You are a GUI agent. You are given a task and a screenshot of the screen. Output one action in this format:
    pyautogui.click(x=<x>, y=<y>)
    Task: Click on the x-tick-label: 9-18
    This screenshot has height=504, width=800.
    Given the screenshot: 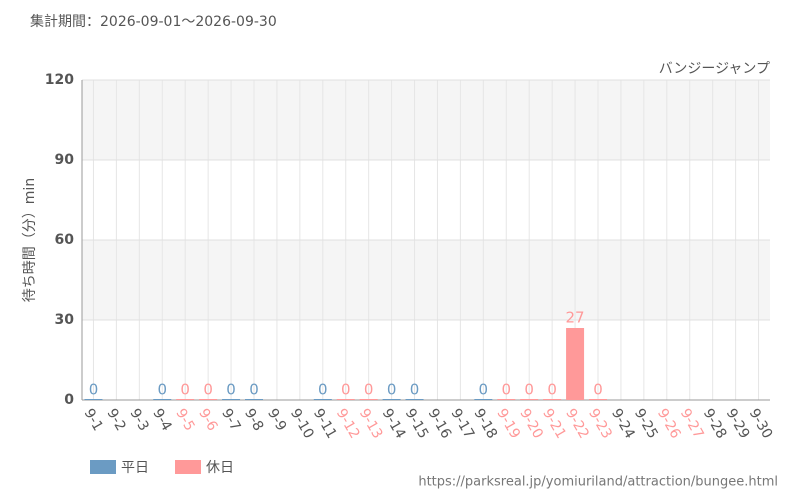 What is the action you would take?
    pyautogui.click(x=485, y=424)
    